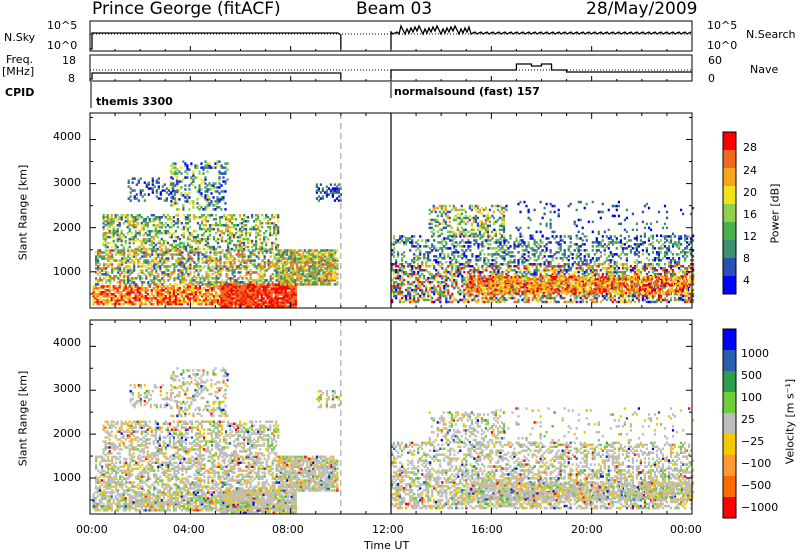  What do you see at coordinates (715, 60) in the screenshot?
I see `nave-ytick-top: 60` at bounding box center [715, 60].